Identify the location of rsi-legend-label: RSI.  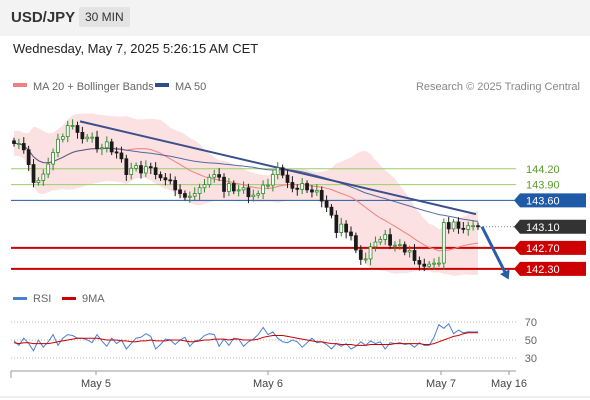
(42, 299).